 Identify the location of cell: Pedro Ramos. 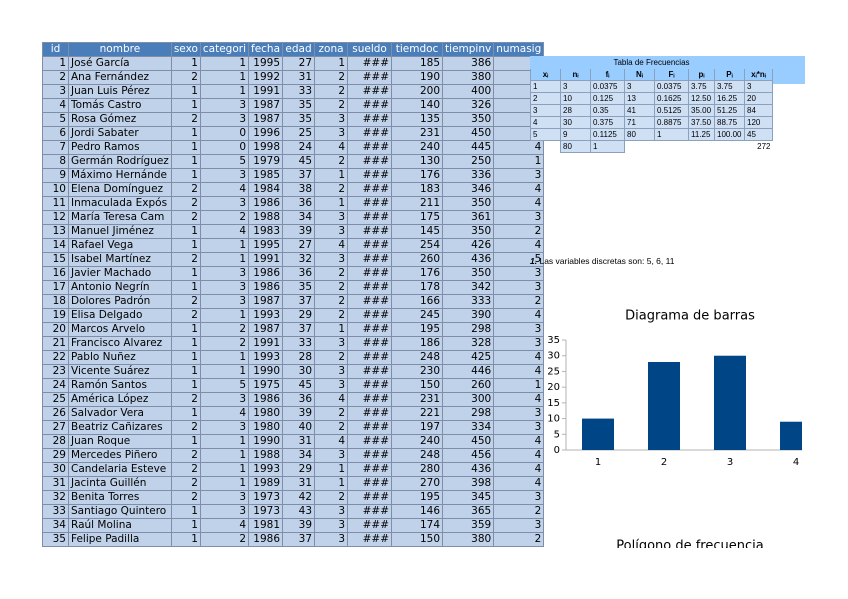
(120, 147).